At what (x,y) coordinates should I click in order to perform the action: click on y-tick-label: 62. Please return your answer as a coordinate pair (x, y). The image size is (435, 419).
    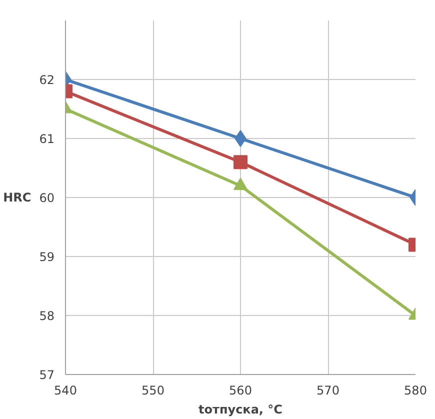
    Looking at the image, I should click on (47, 80).